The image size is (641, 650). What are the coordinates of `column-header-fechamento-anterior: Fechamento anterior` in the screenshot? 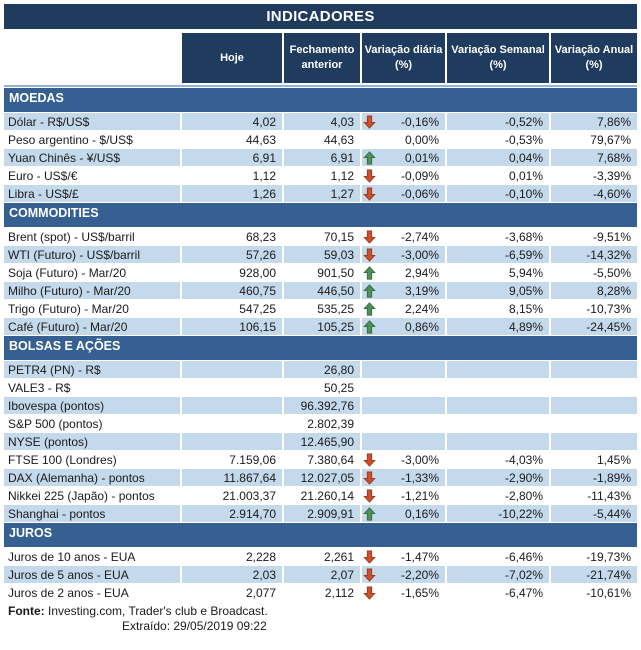 It's located at (322, 58).